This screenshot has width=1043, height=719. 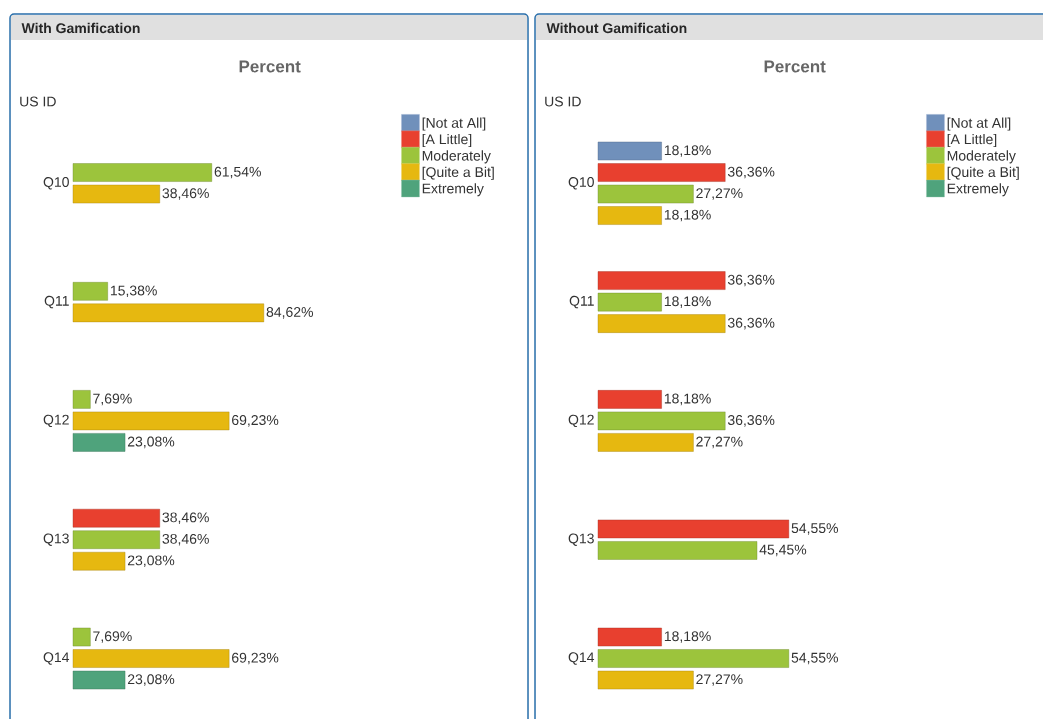 I want to click on data-label: 84,62%, so click(x=290, y=313).